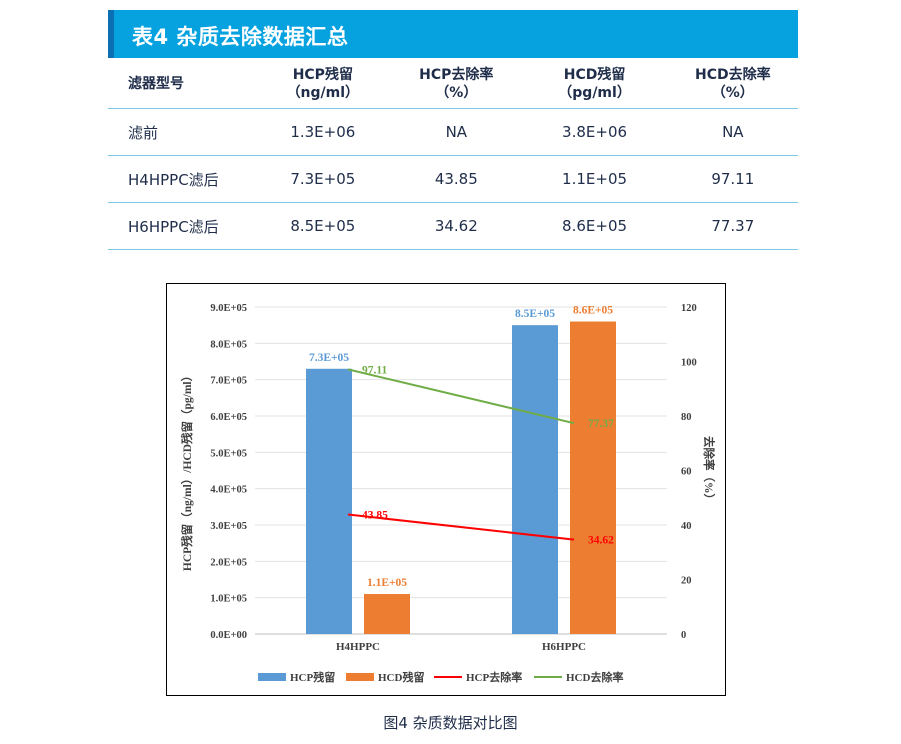 This screenshot has height=744, width=901. What do you see at coordinates (709, 470) in the screenshot?
I see `y2-axis-title: 去除率（%）` at bounding box center [709, 470].